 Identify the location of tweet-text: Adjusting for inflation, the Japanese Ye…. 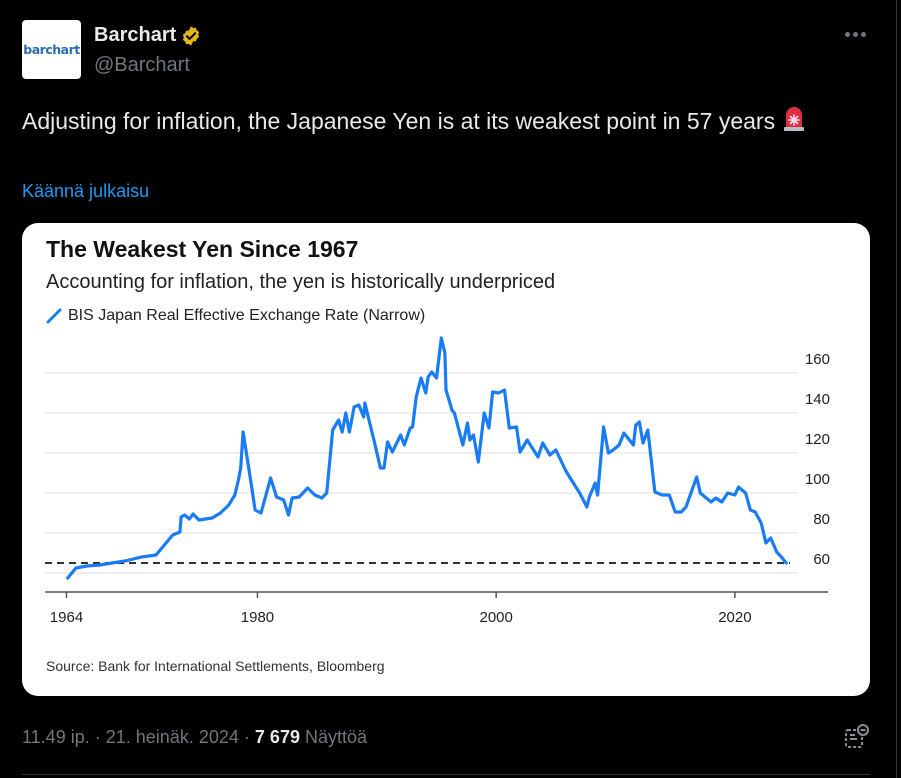
(432, 121).